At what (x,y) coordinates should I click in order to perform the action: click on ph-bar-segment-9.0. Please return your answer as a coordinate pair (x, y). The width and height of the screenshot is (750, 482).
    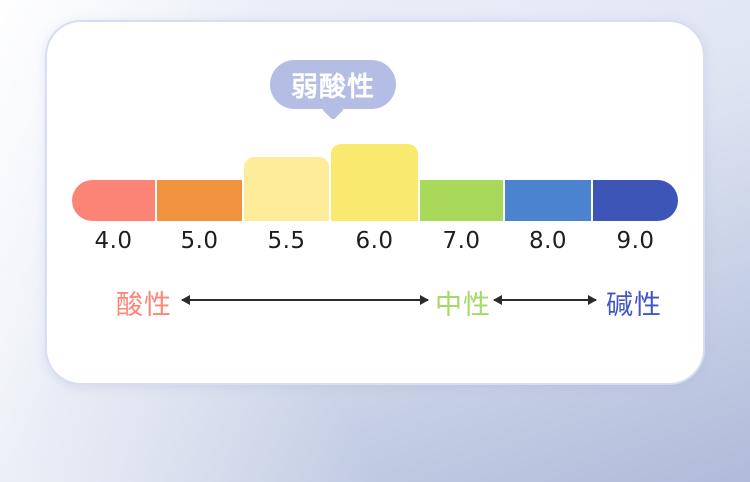
    Looking at the image, I should click on (635, 200).